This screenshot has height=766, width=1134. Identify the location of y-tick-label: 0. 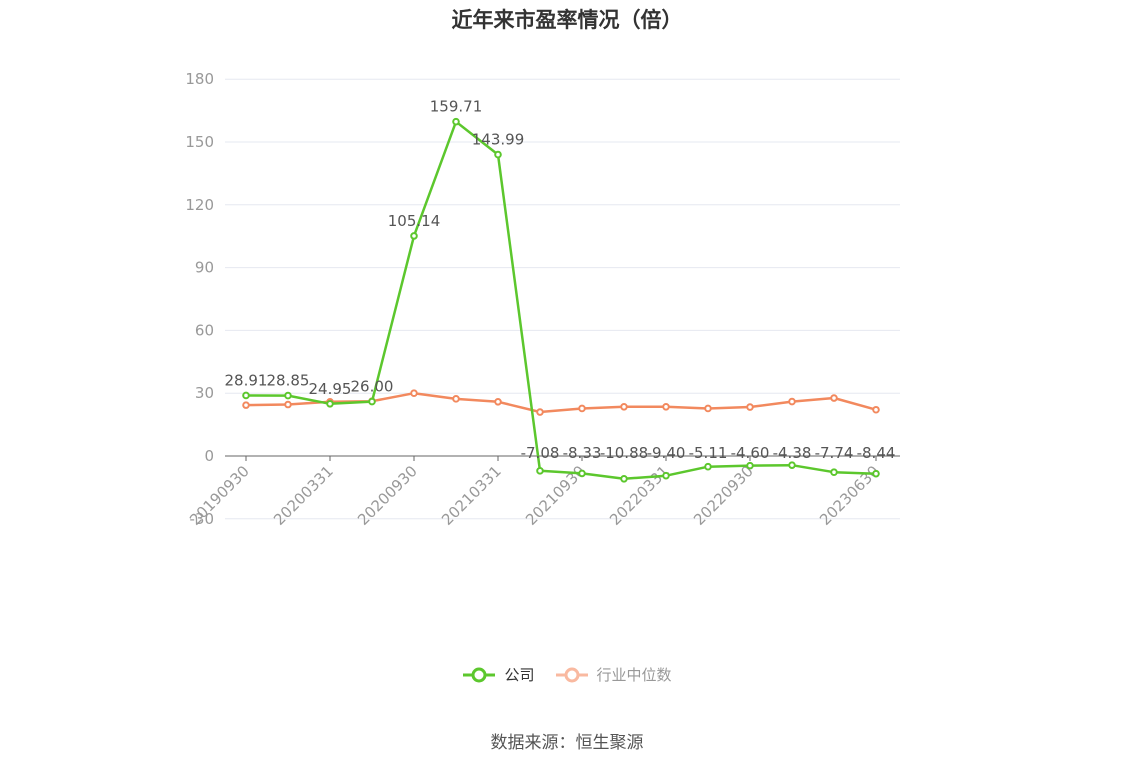
(209, 456).